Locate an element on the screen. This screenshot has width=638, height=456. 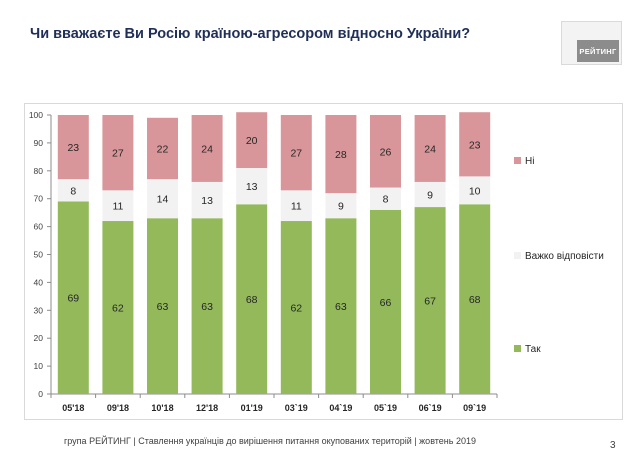
data-label: 20 is located at coordinates (252, 141).